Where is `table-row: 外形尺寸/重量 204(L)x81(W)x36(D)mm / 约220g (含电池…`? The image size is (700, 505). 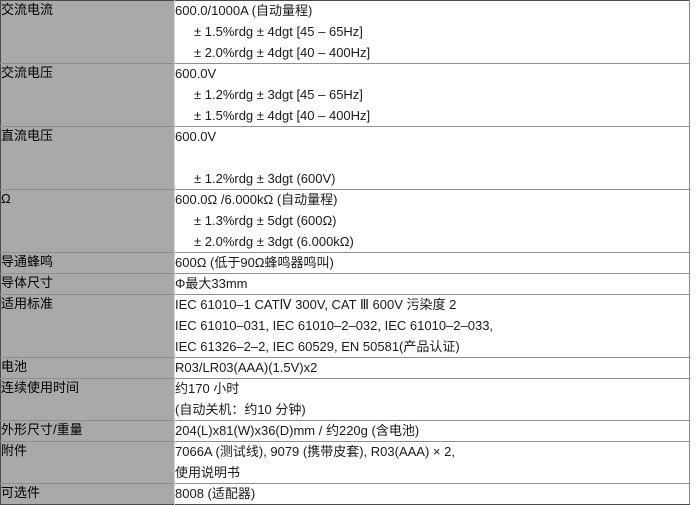 table-row: 外形尺寸/重量 204(L)x81(W)x36(D)mm / 约220g (含电池… is located at coordinates (345, 431).